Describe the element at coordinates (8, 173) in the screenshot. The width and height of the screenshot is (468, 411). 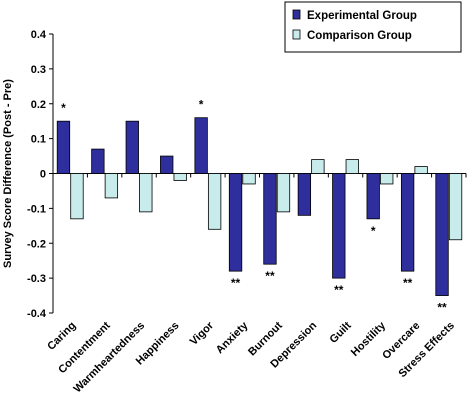
I see `y-axis-title: Survey Score Difference (Post - Pre)` at that location.